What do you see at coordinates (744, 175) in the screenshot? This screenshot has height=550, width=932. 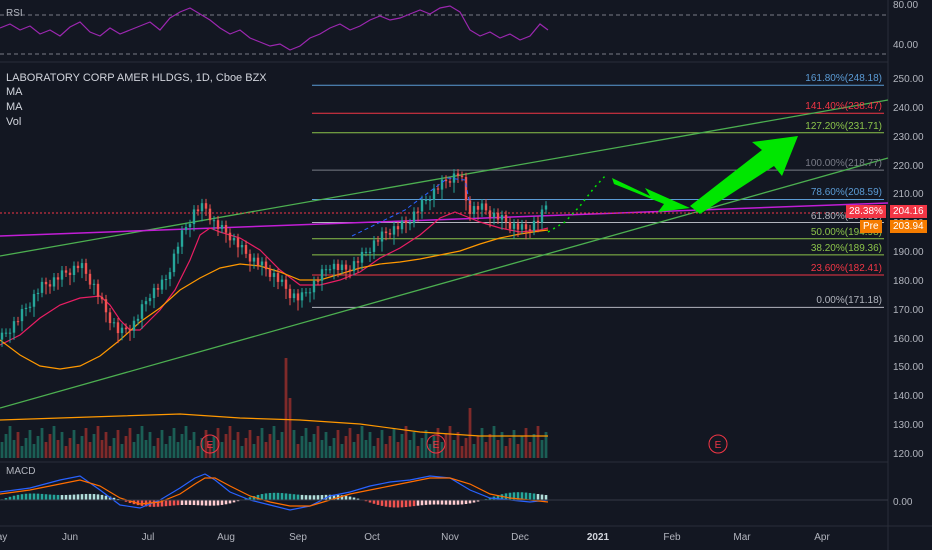 I see `arrow-up-icon` at bounding box center [744, 175].